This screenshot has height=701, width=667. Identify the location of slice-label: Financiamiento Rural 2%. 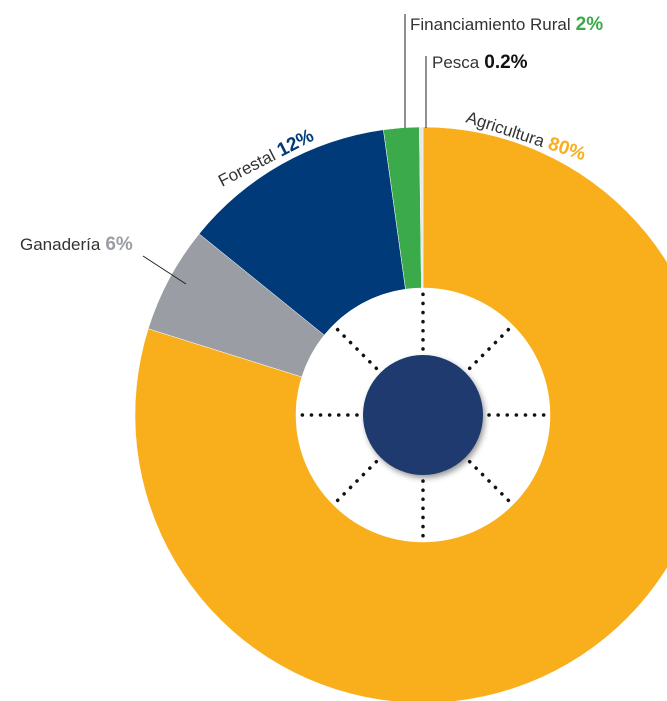
(506, 24).